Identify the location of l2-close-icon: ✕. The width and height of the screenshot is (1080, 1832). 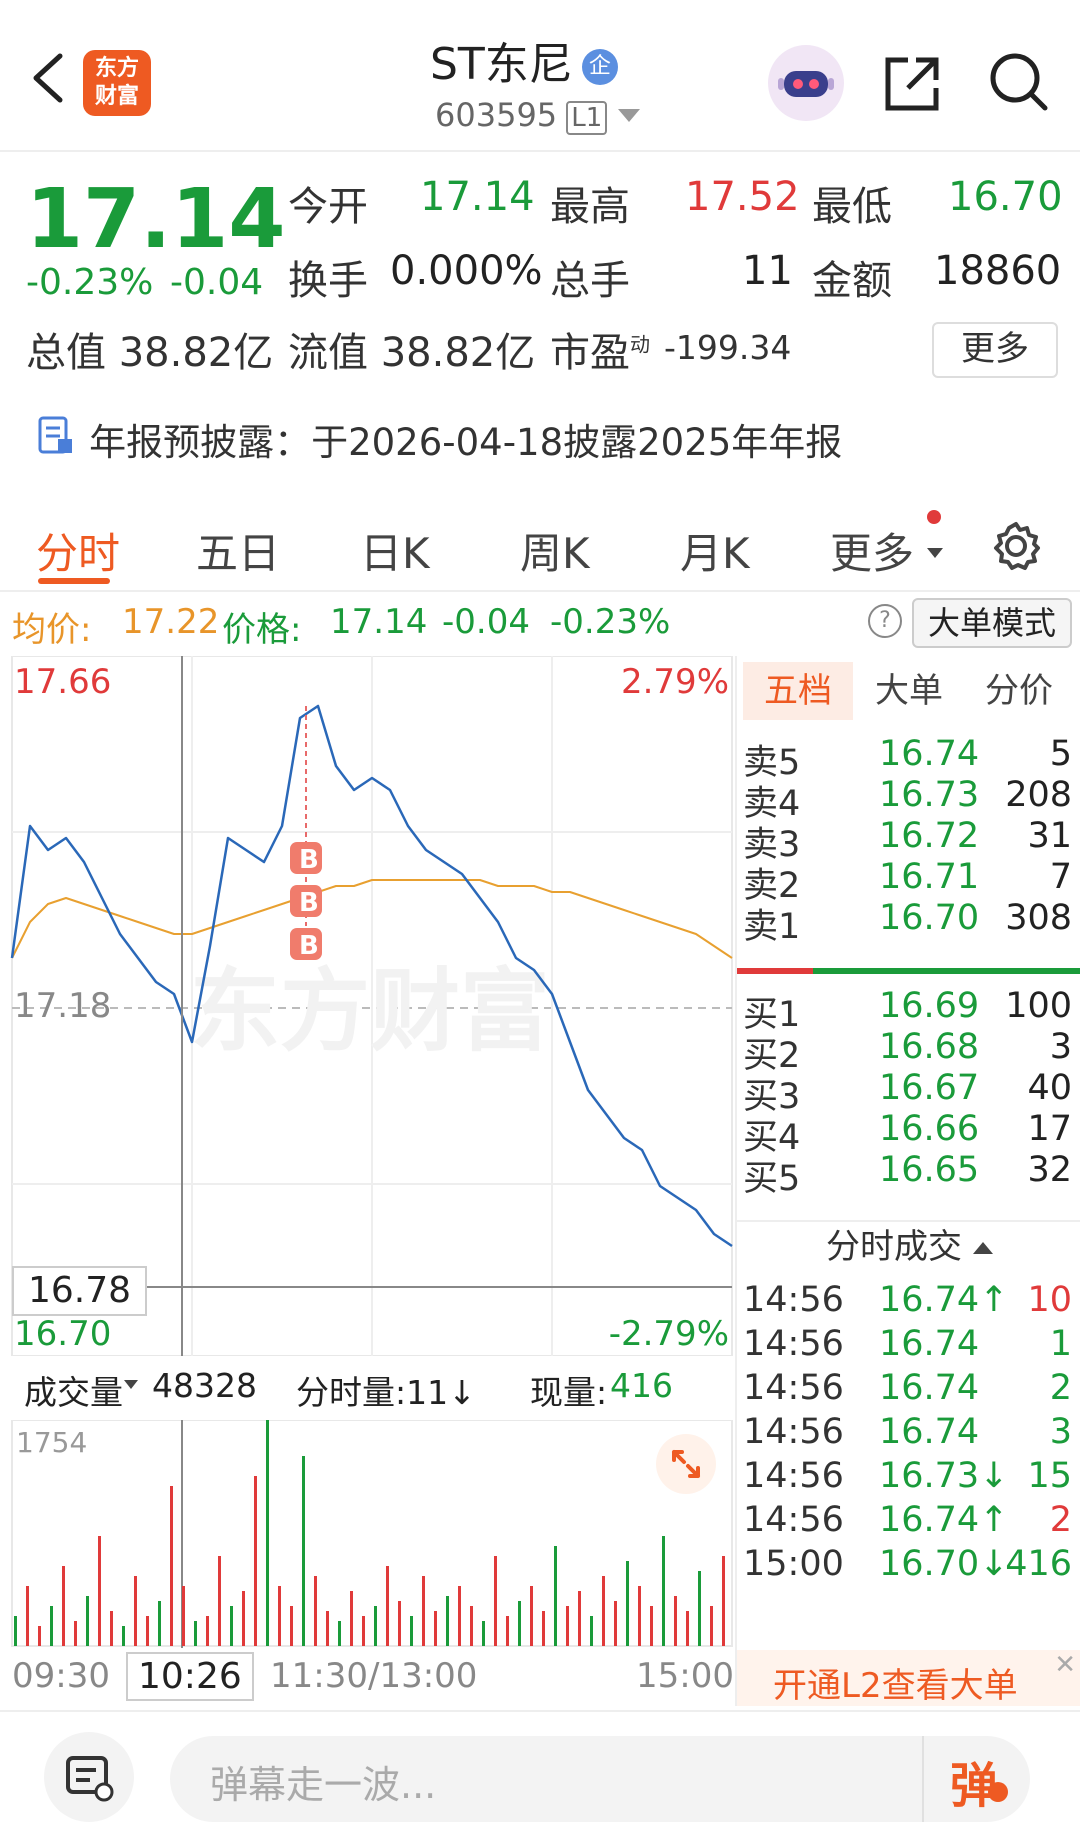
(1065, 1665).